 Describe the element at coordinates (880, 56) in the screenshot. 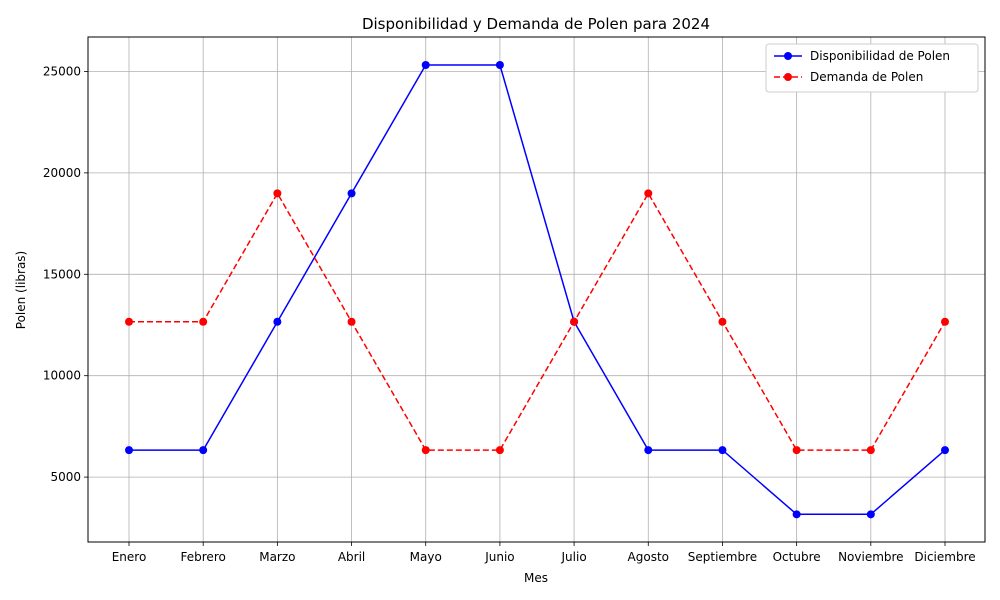

I see `legend-label: Disponibilidad de Polen` at that location.